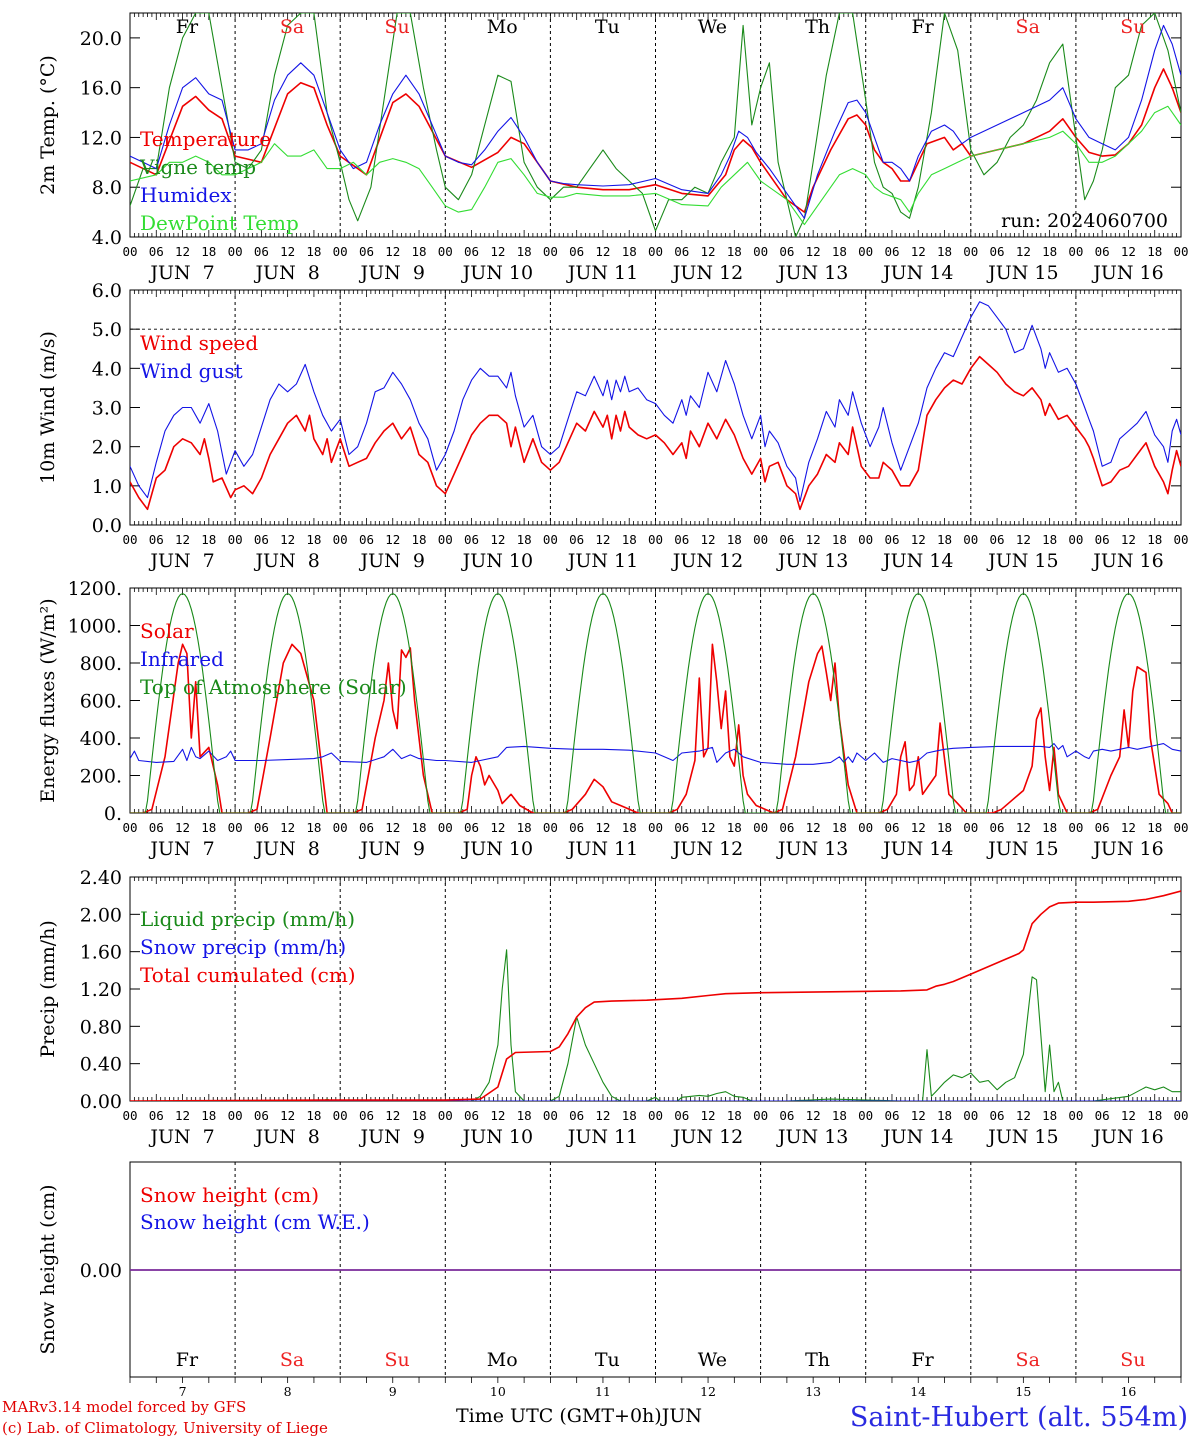 Image resolution: width=1194 pixels, height=1440 pixels. What do you see at coordinates (918, 1391) in the screenshot?
I see `day-number-label: 14` at bounding box center [918, 1391].